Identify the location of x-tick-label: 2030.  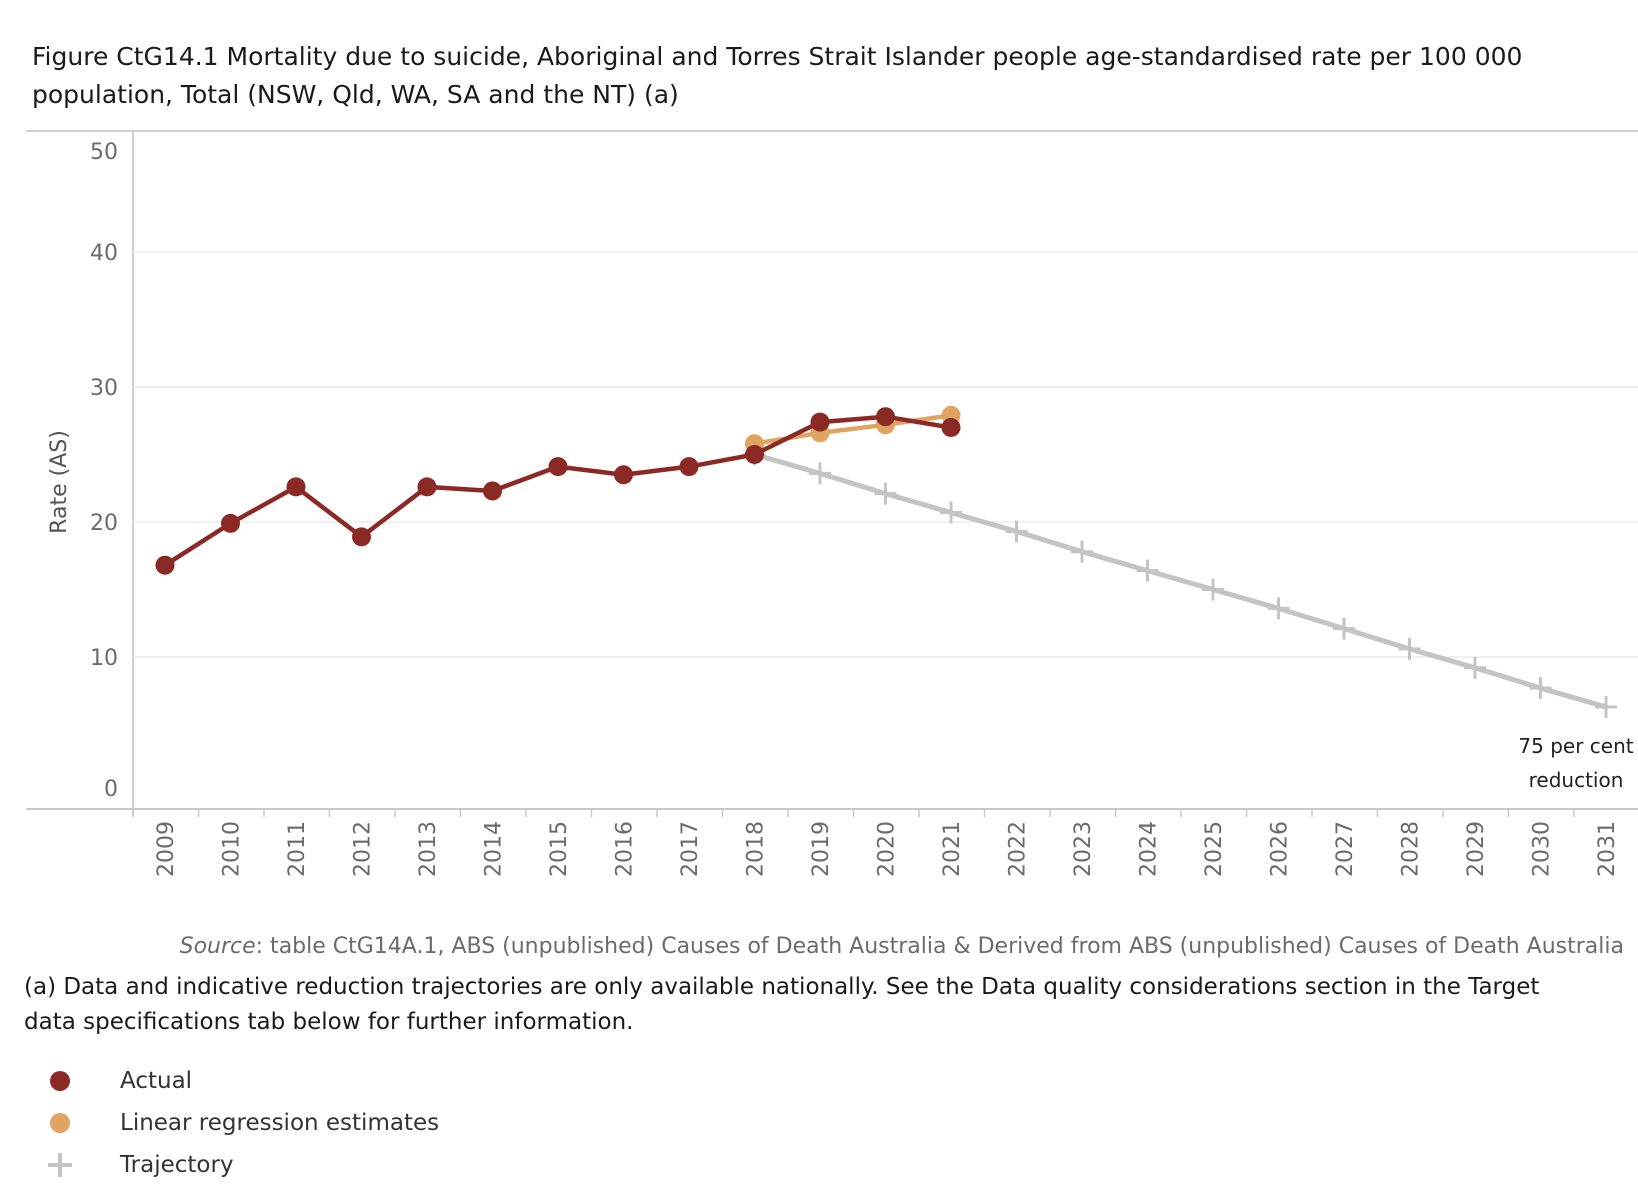
(1542, 849).